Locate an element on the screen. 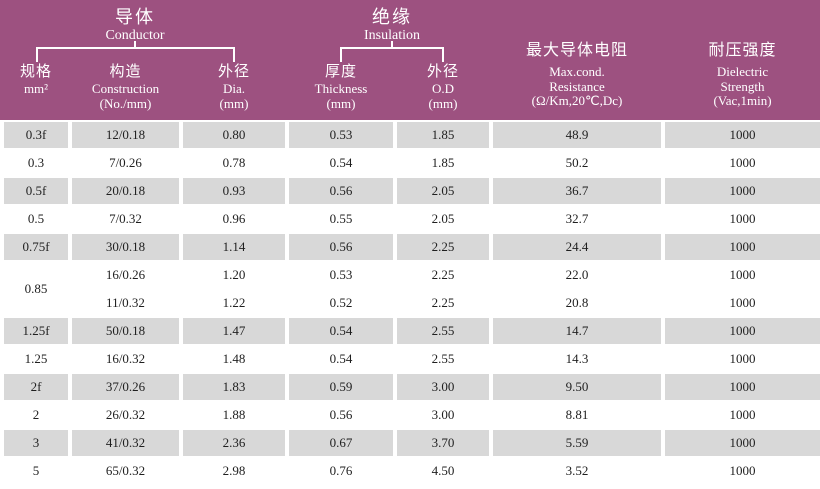 The width and height of the screenshot is (820, 489). group-conductor: 导体 Conductor is located at coordinates (135, 25).